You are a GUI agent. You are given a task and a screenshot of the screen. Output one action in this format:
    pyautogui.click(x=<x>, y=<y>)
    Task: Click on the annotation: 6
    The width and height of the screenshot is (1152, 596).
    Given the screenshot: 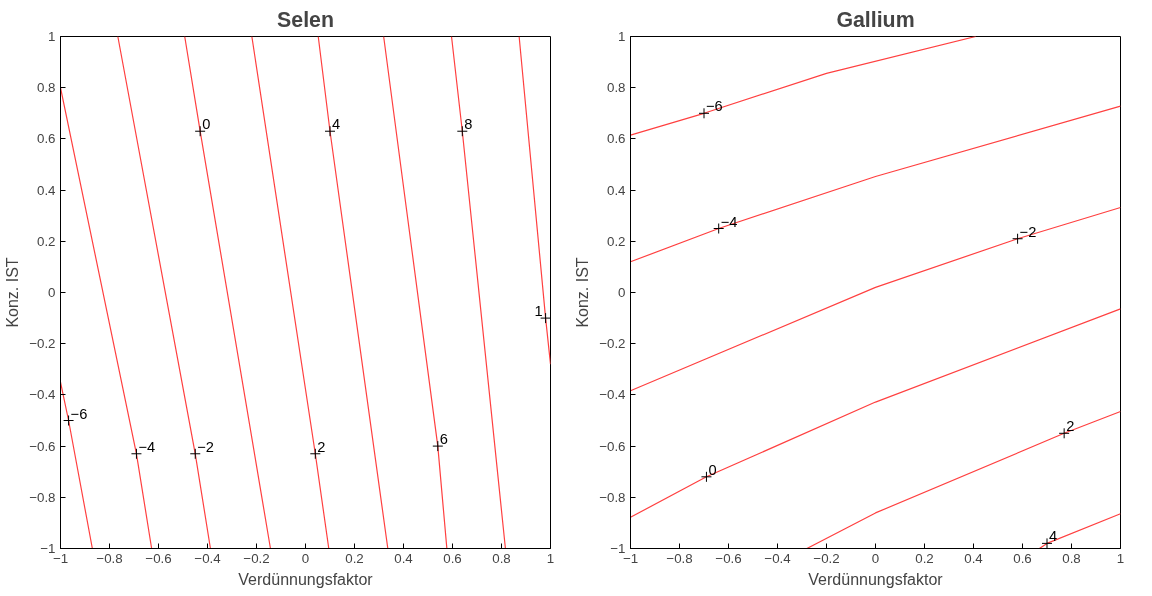 What is the action you would take?
    pyautogui.click(x=443, y=439)
    